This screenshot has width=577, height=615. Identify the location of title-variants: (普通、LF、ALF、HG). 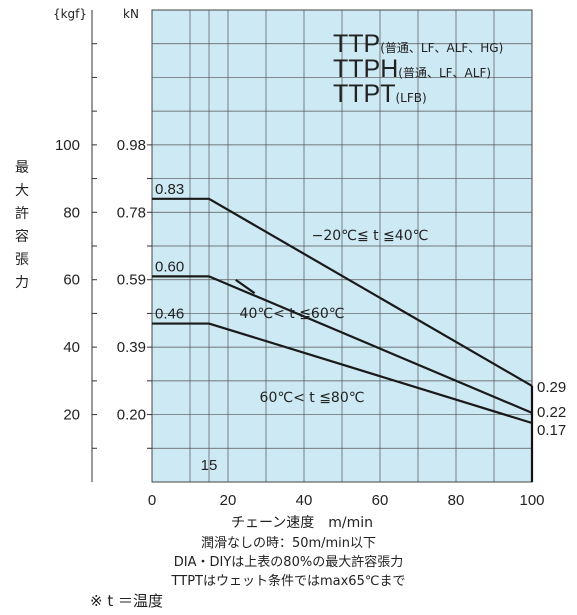
(441, 48).